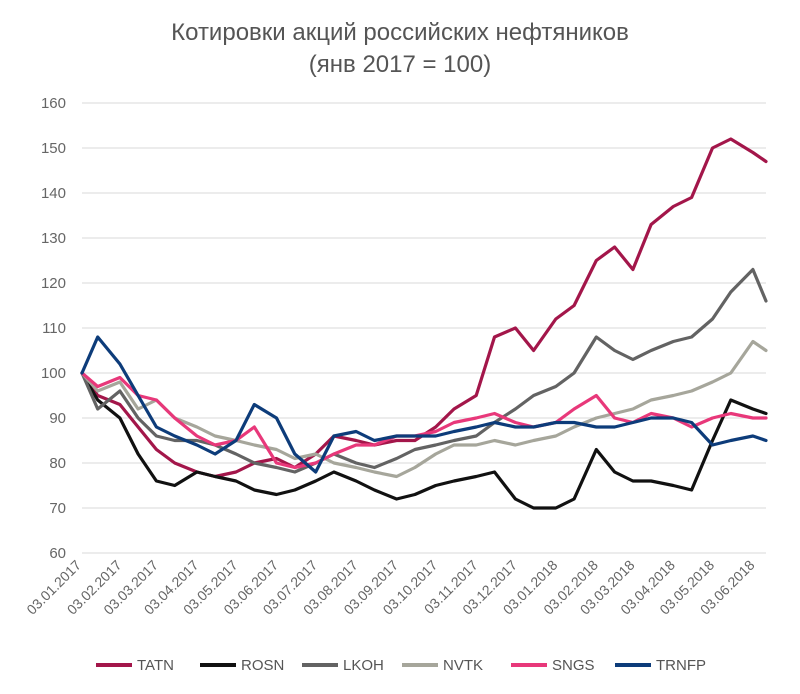 This screenshot has height=694, width=800. Describe the element at coordinates (53, 283) in the screenshot. I see `y-tick-label: 120` at that location.